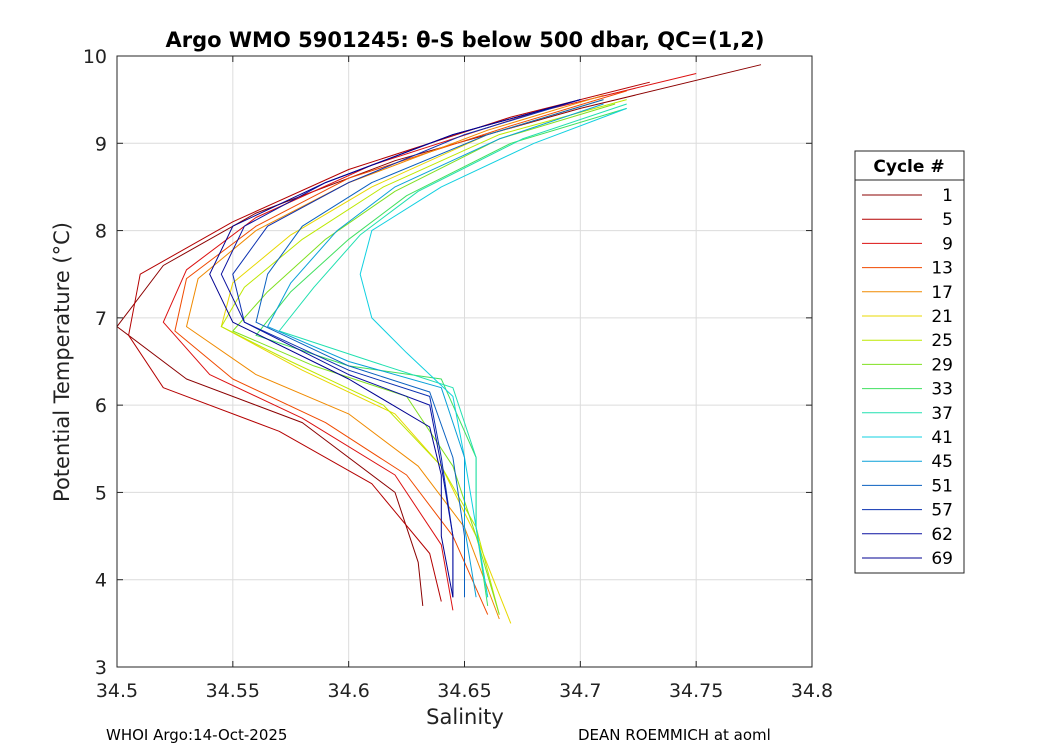 This screenshot has width=1050, height=750. I want to click on legend-label-25: 25, so click(942, 341).